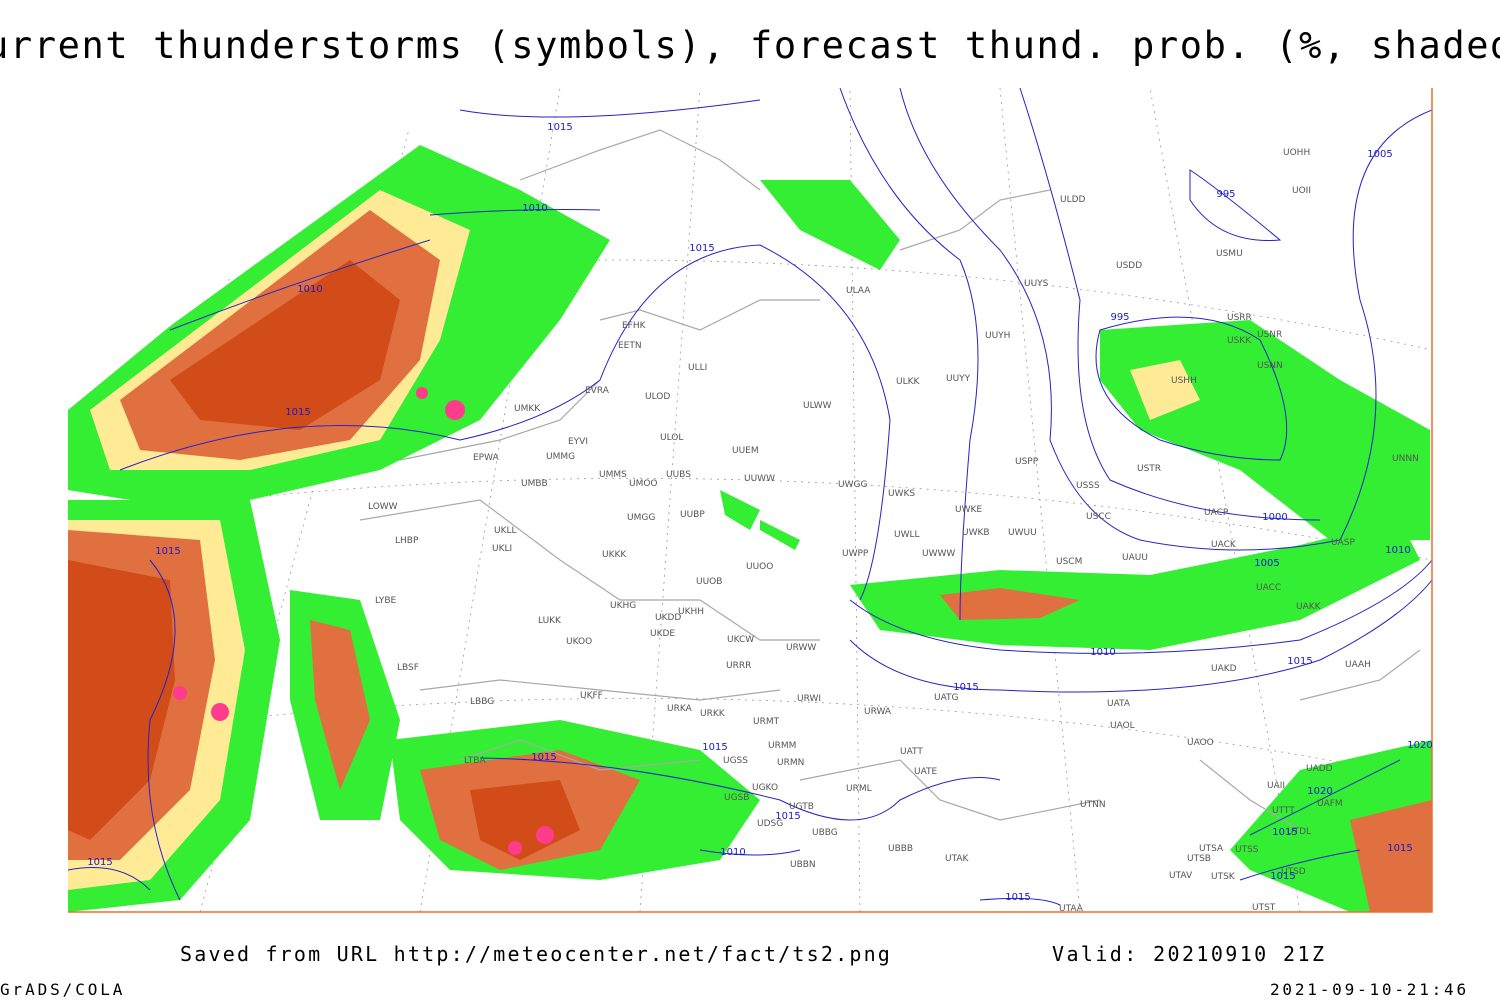 The height and width of the screenshot is (1000, 1500). I want to click on station-label: UUBP, so click(692, 515).